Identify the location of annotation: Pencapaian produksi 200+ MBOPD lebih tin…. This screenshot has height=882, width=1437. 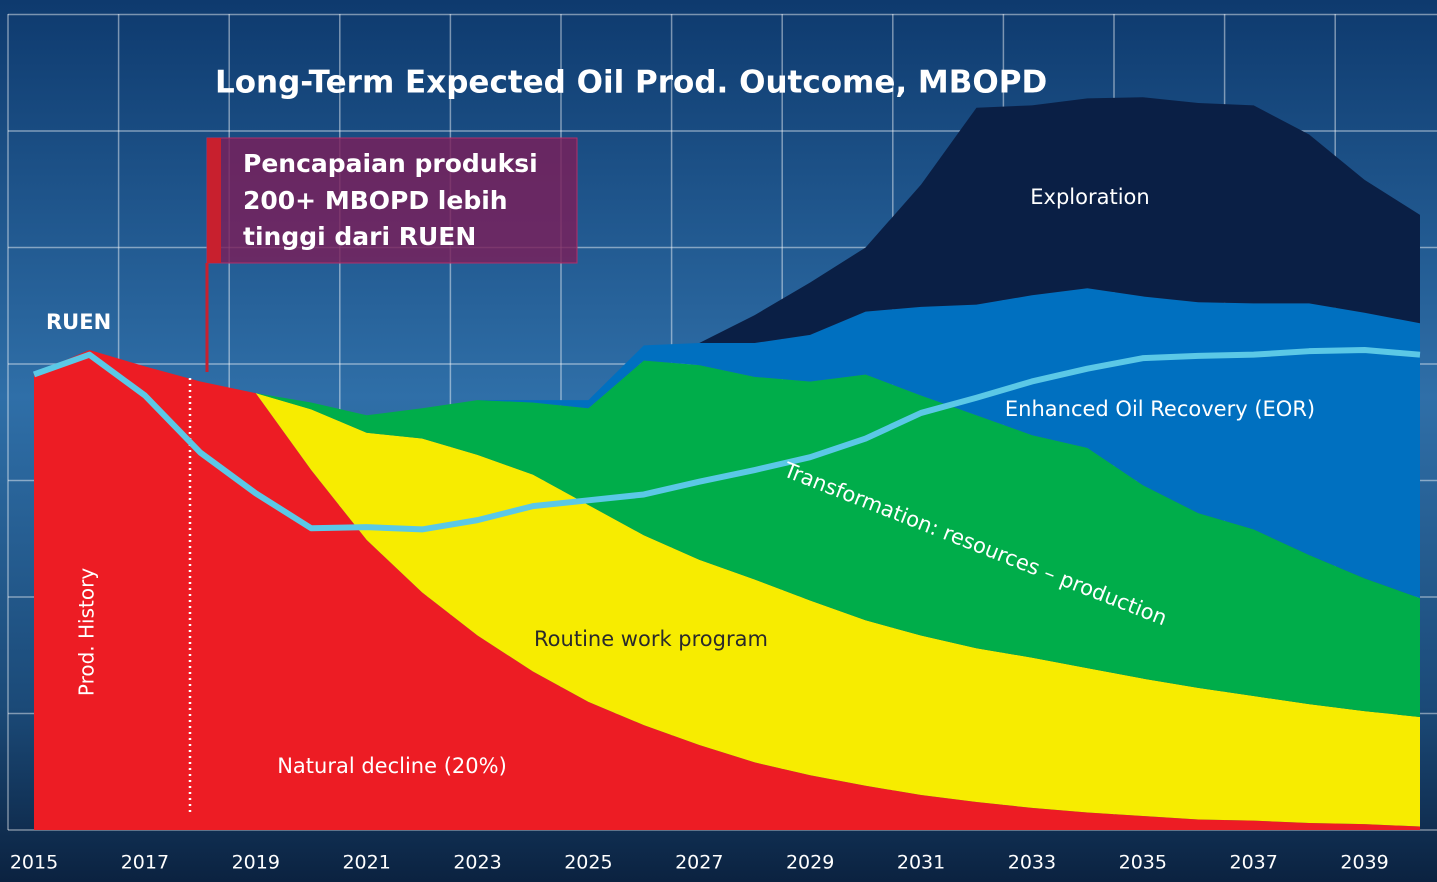
(391, 254).